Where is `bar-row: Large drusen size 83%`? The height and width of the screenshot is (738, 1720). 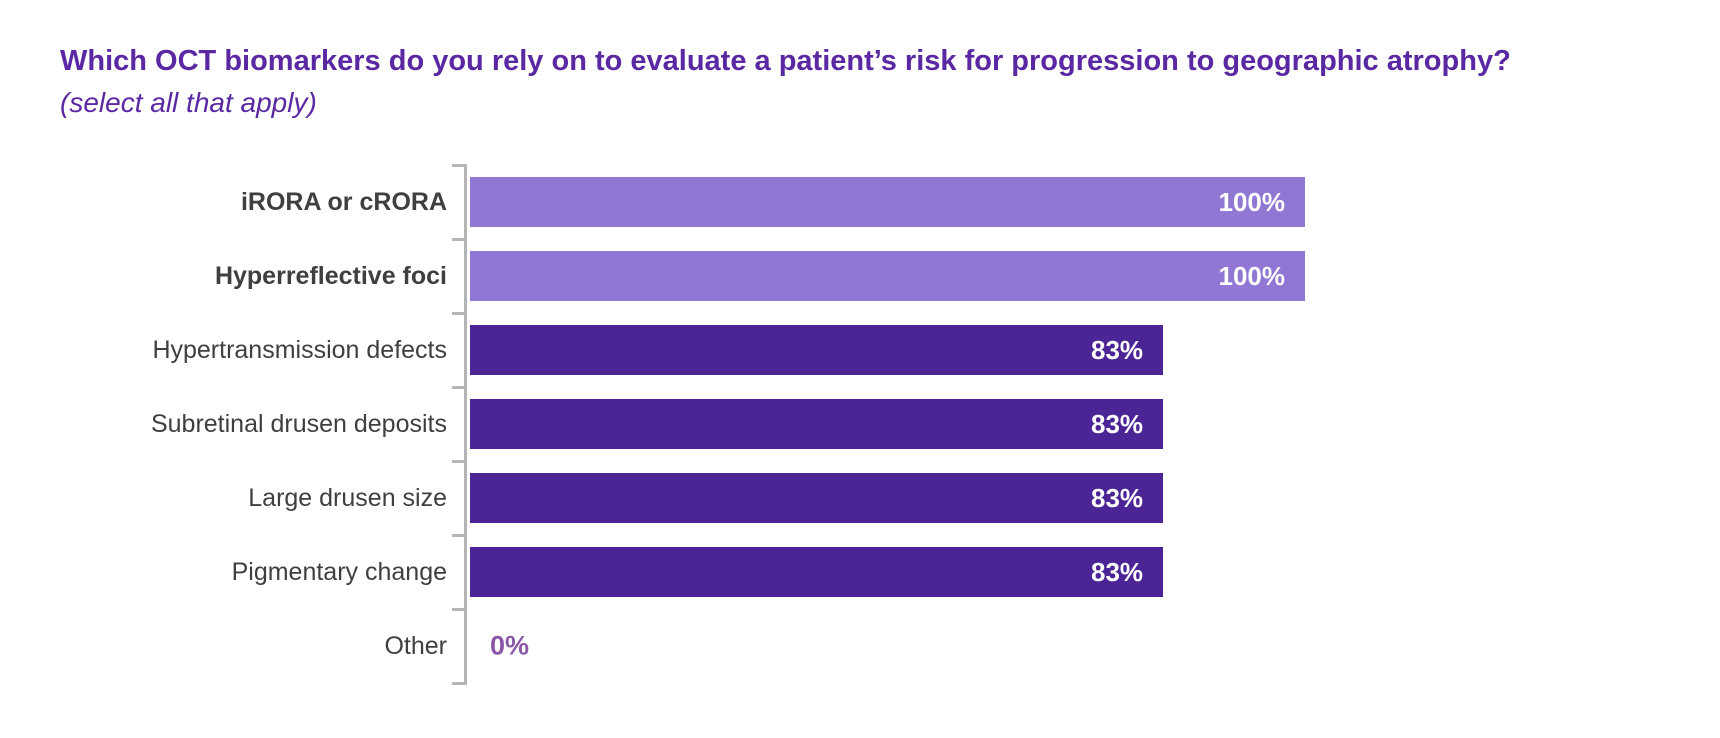 bar-row: Large drusen size 83% is located at coordinates (720, 498).